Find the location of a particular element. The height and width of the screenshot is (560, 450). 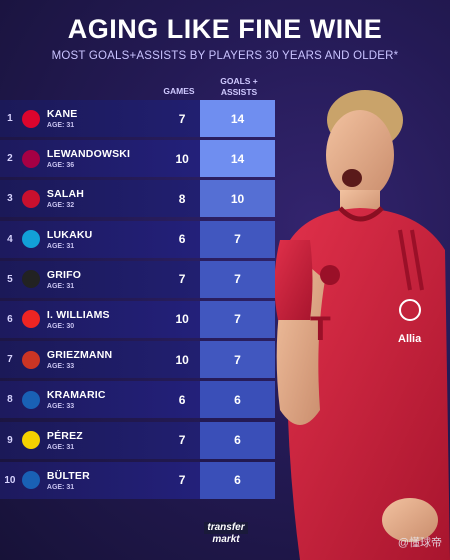

player-name: KRAMARIC is located at coordinates (76, 395).